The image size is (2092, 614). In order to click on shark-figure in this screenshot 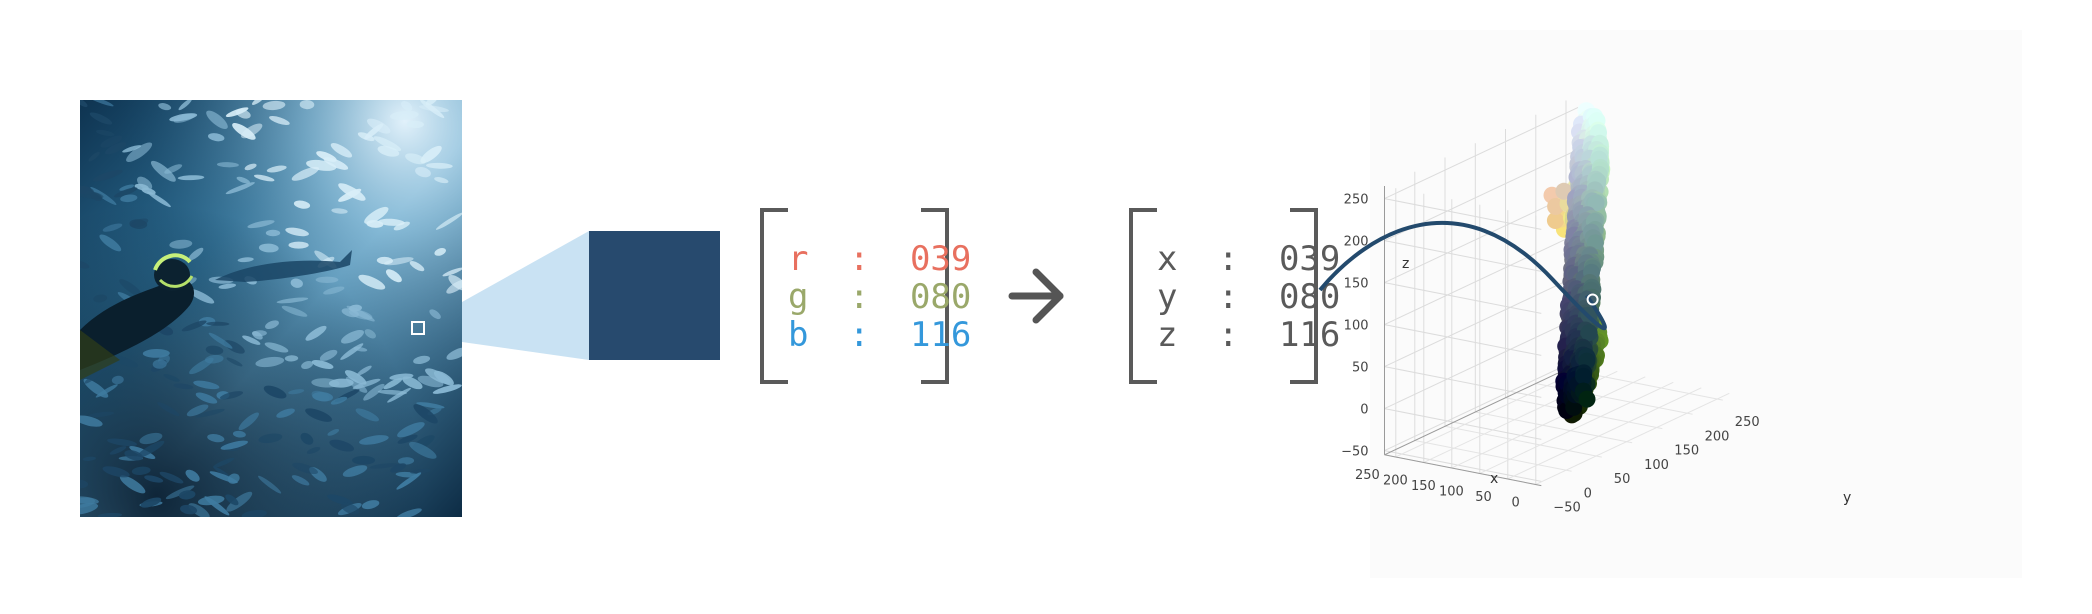, I will do `click(283, 266)`.